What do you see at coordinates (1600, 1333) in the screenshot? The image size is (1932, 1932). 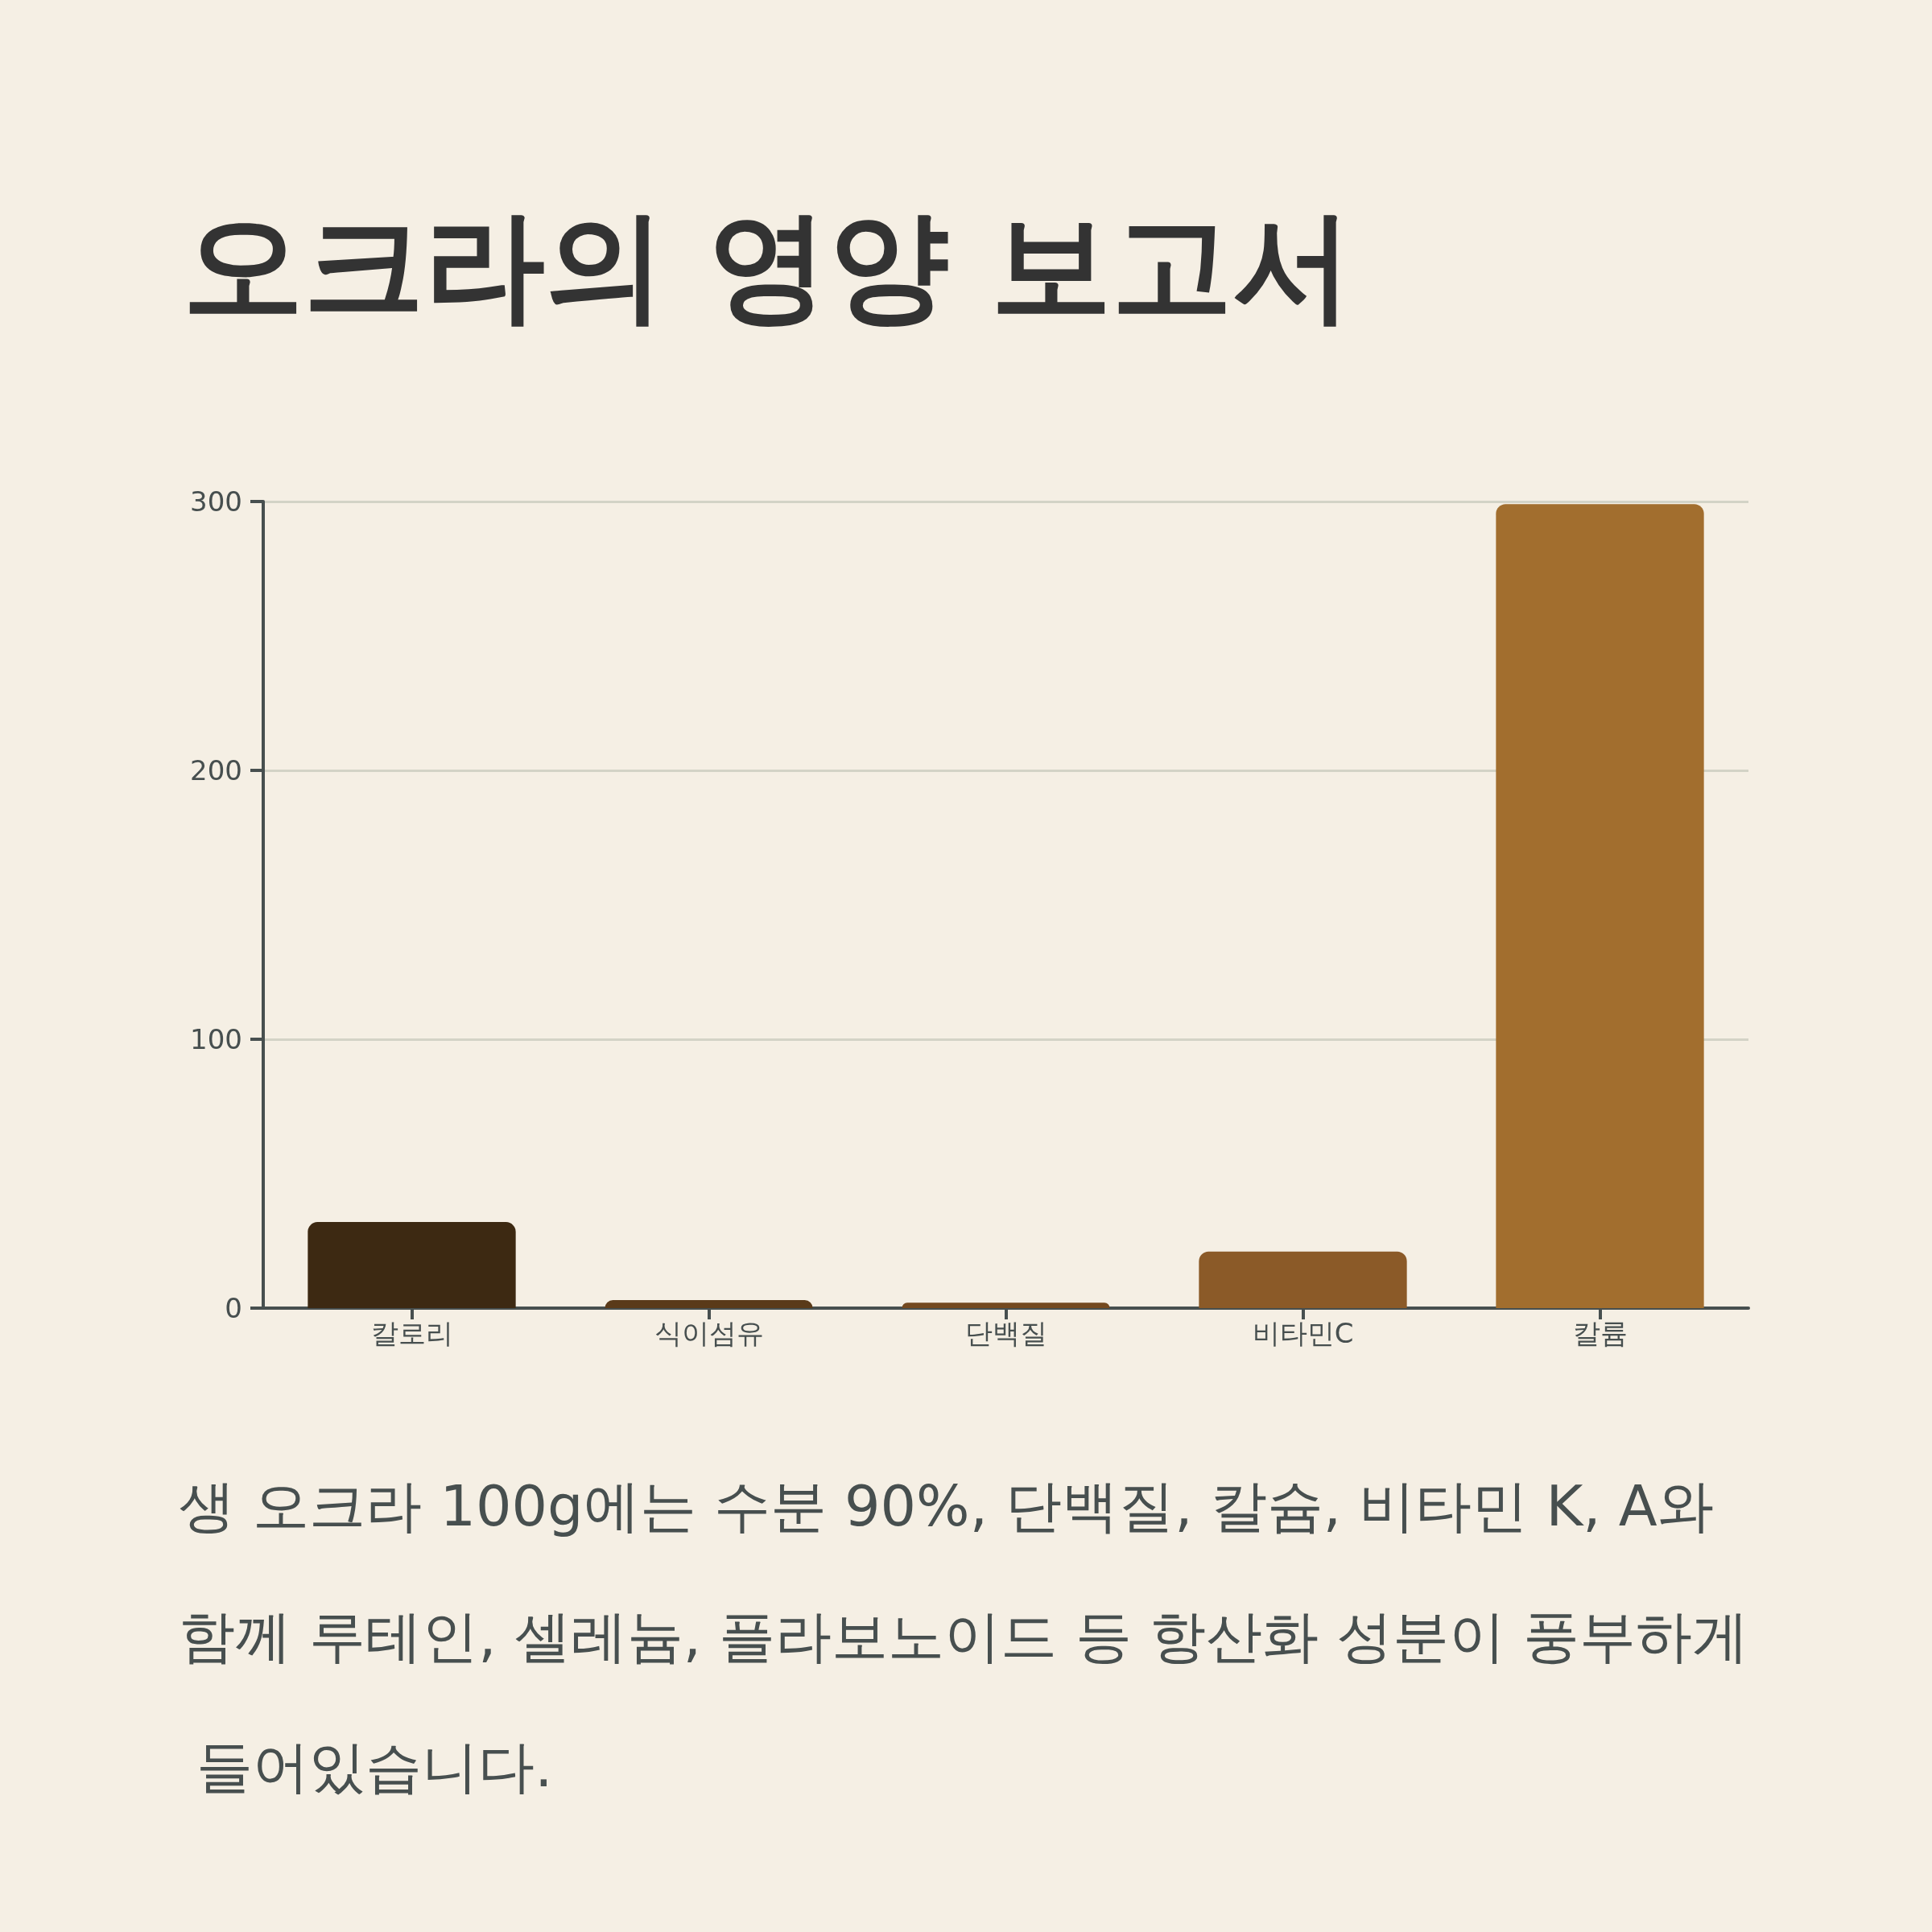 I see `x-tick-label: 칼륨` at bounding box center [1600, 1333].